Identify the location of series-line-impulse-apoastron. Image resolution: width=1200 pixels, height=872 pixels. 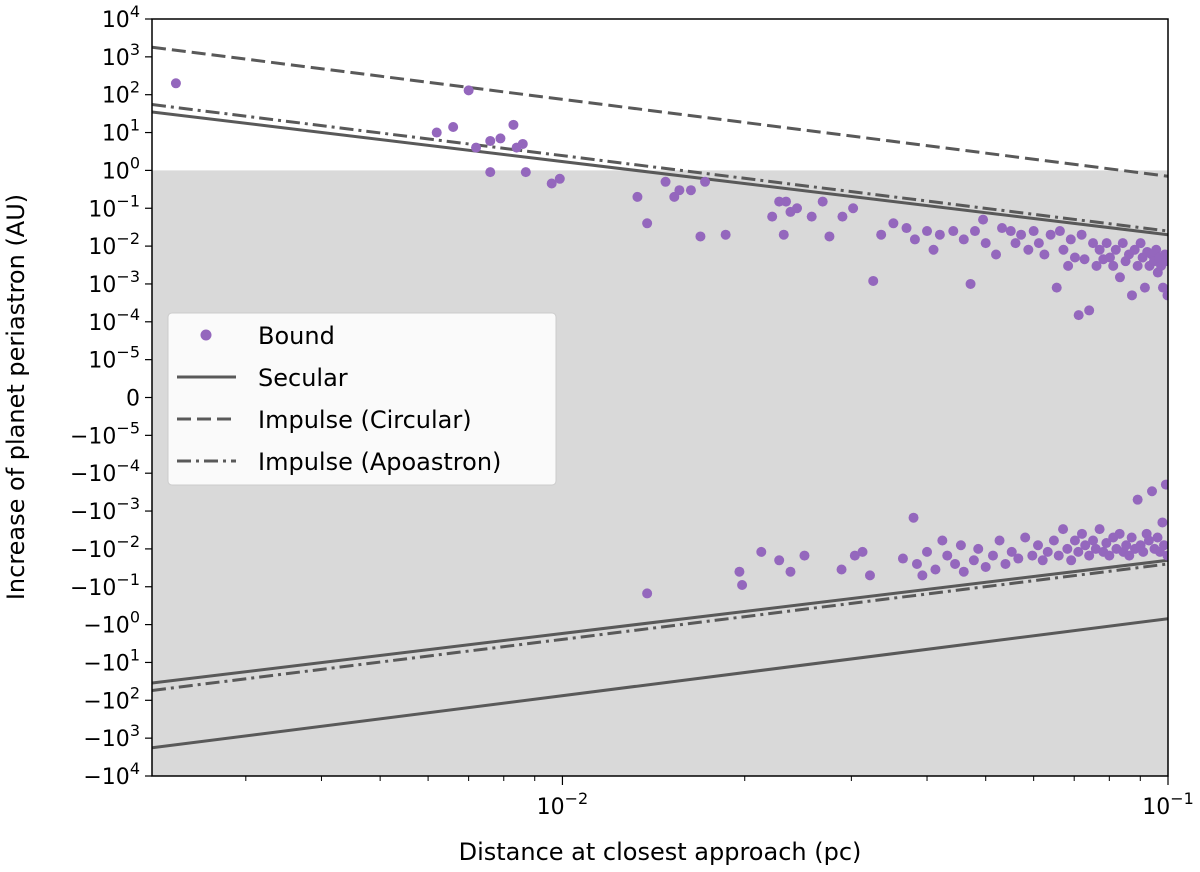
(660, 168).